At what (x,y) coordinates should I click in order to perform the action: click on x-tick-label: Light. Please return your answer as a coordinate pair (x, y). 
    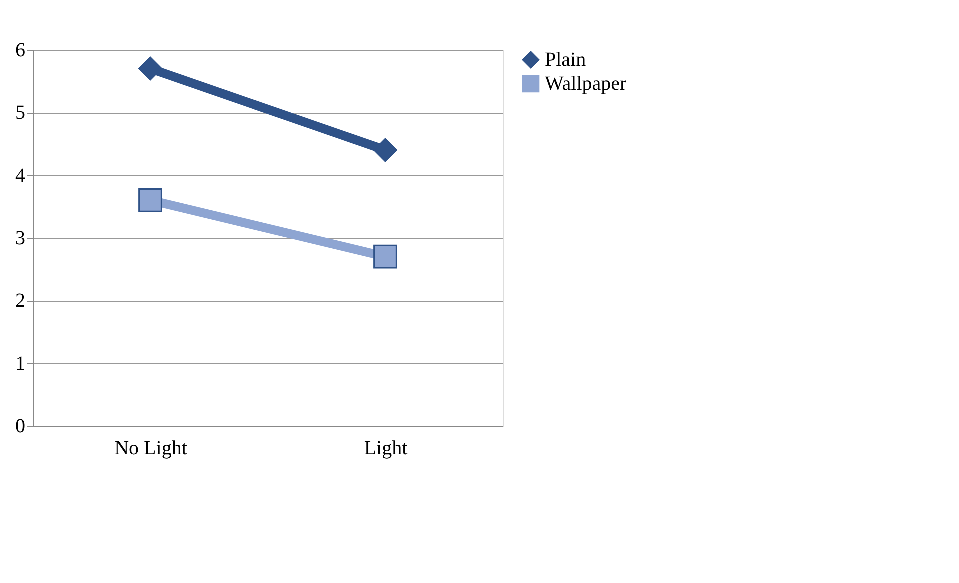
    Looking at the image, I should click on (386, 449).